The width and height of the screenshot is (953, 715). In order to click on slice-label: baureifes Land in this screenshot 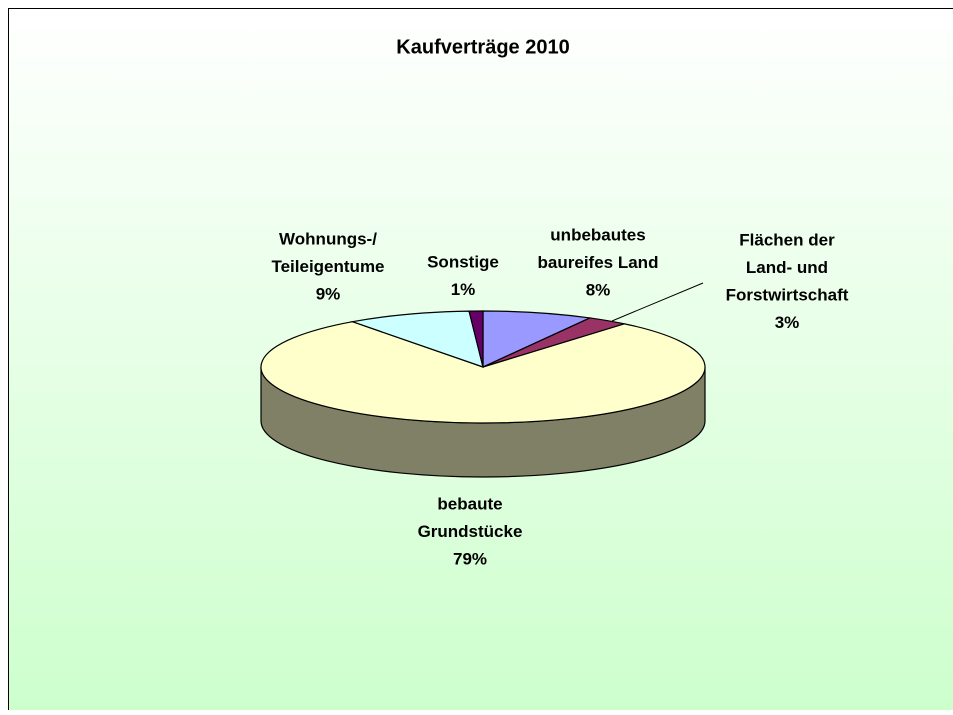, I will do `click(598, 262)`.